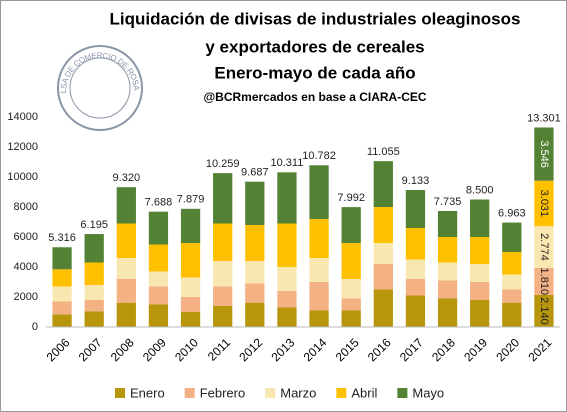  What do you see at coordinates (428, 392) in the screenshot?
I see `legend-label: Mayo` at bounding box center [428, 392].